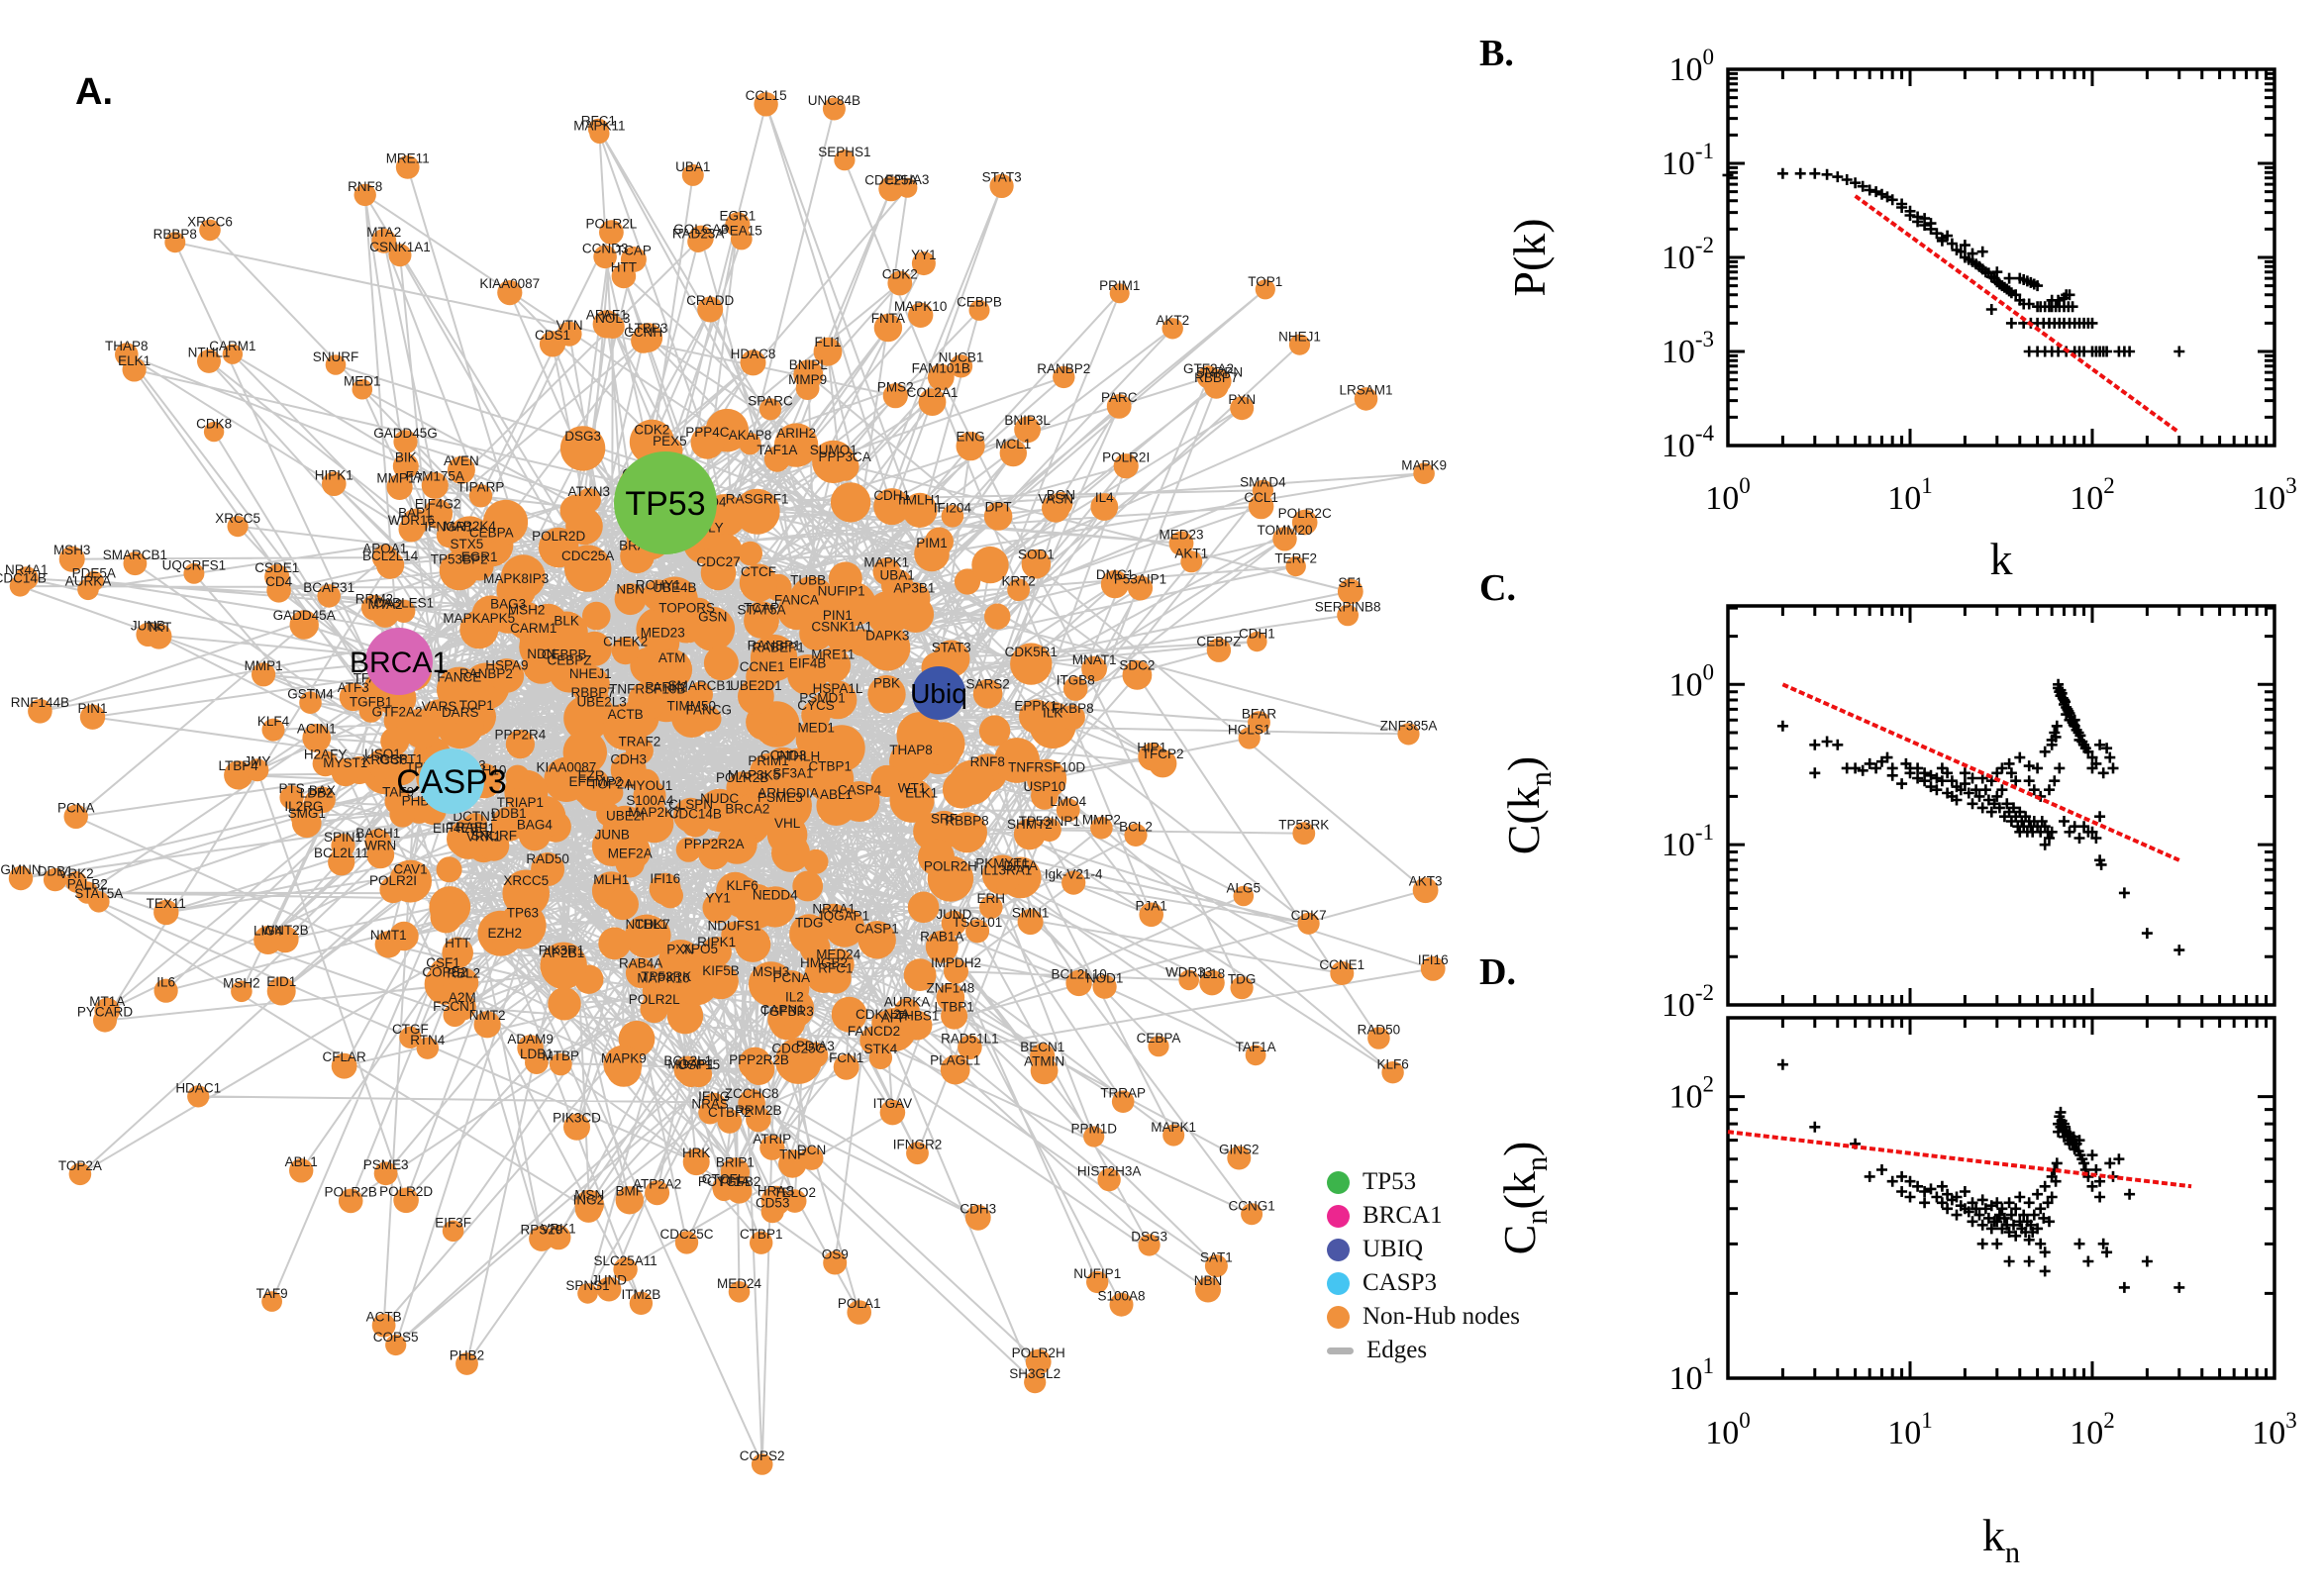 Image resolution: width=2323 pixels, height=1596 pixels. What do you see at coordinates (435, 476) in the screenshot?
I see `svg-text: FAM175A` at bounding box center [435, 476].